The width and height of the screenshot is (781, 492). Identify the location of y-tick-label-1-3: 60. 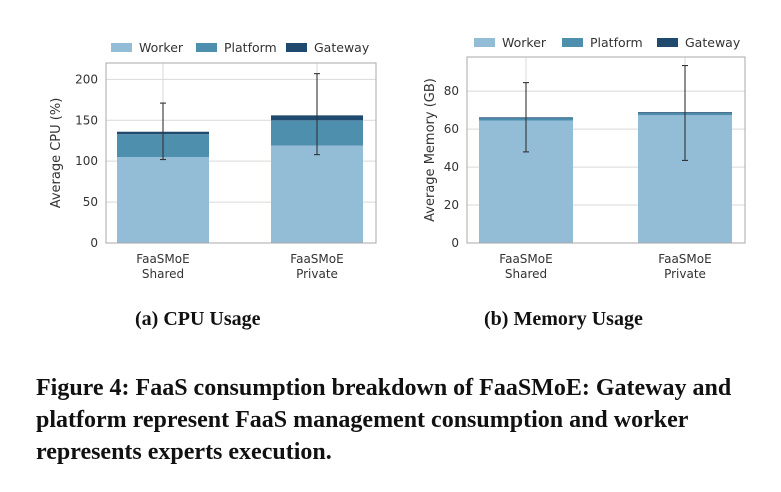
(451, 129).